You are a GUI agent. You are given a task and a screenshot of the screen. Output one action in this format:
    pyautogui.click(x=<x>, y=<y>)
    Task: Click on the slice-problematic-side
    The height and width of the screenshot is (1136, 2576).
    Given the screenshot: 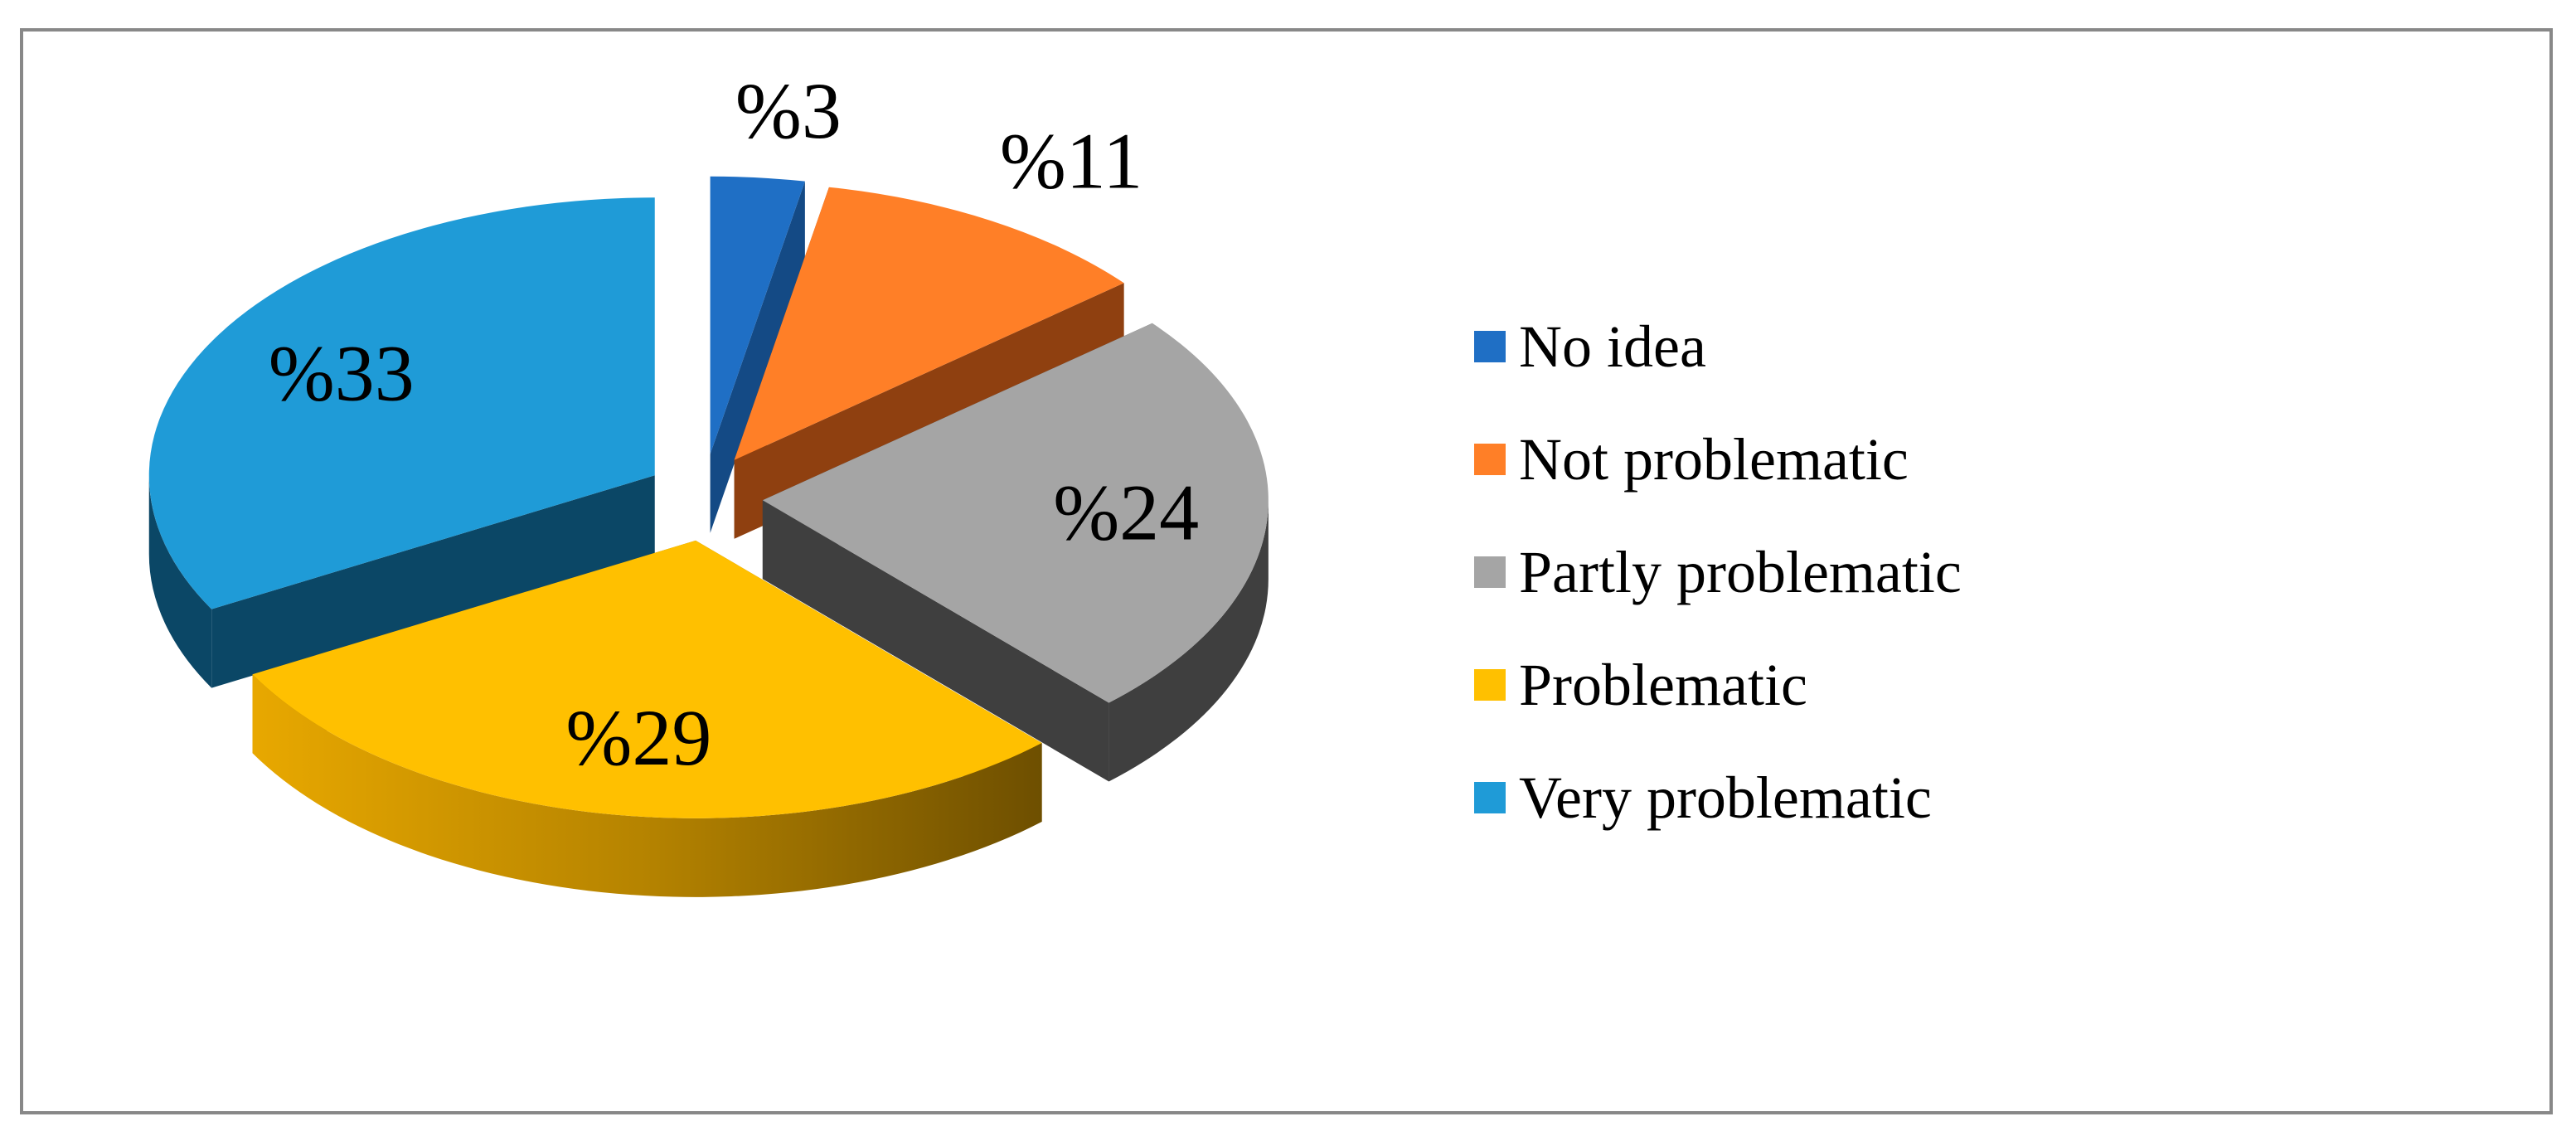 What is the action you would take?
    pyautogui.click(x=647, y=785)
    